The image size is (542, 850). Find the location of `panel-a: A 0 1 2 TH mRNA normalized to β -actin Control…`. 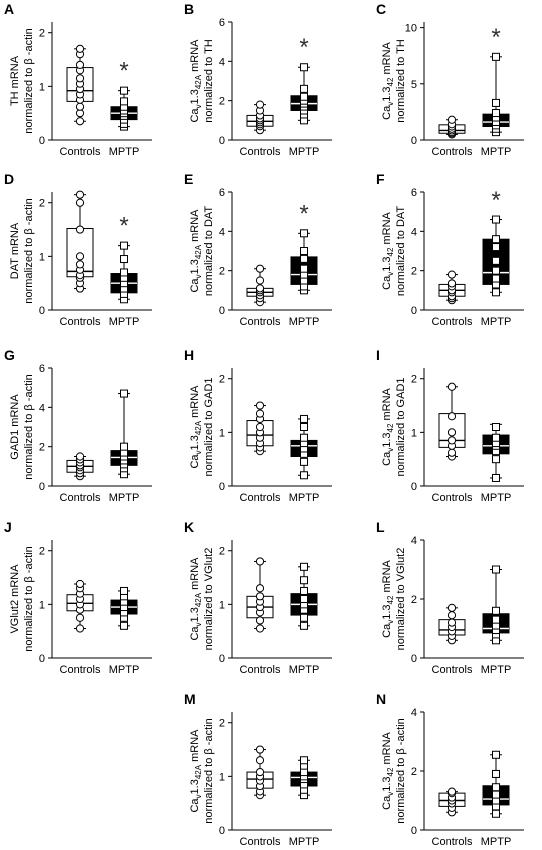

panel-a: A 0 1 2 TH mRNA normalized to β -actin Control… is located at coordinates (78, 79).